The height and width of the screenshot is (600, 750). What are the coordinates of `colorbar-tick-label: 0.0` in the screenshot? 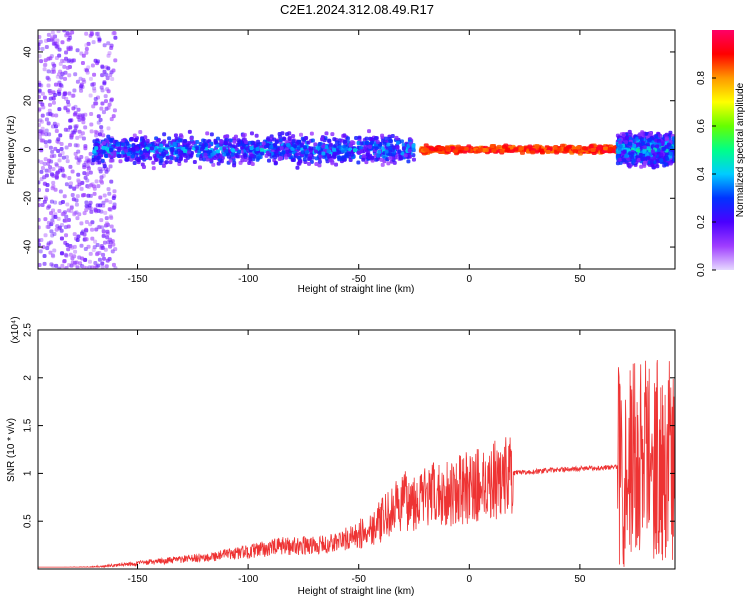 It's located at (701, 270).